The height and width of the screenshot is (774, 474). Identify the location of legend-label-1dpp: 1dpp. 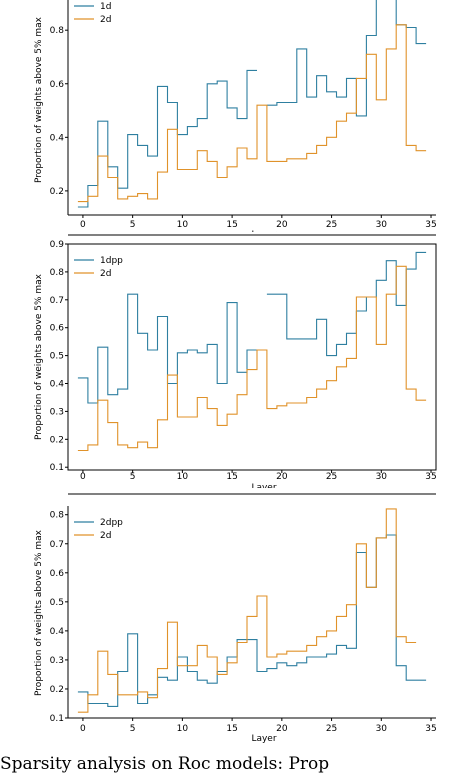
(111, 261).